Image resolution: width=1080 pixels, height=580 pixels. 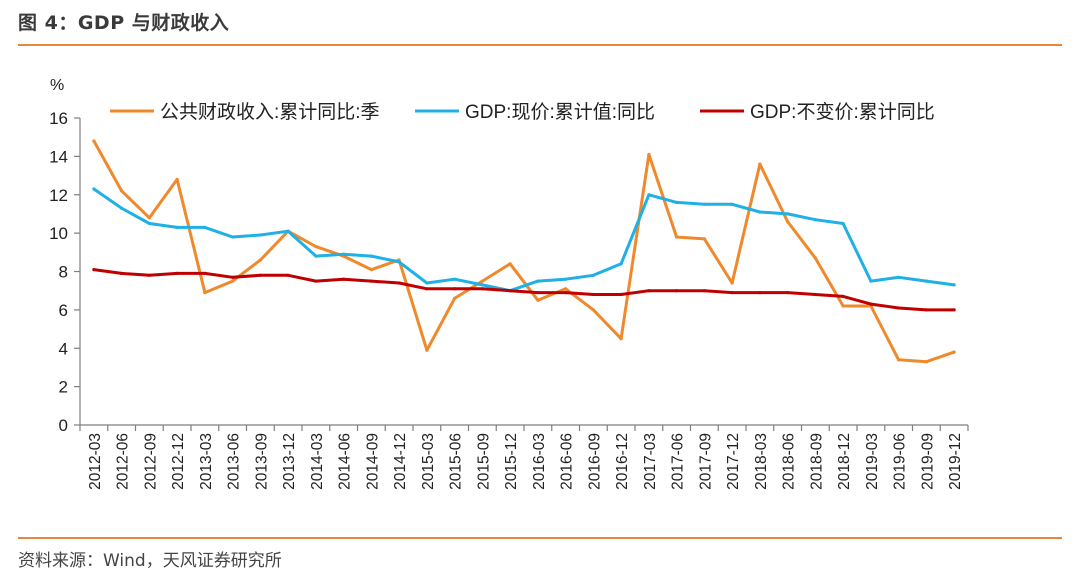 What do you see at coordinates (372, 461) in the screenshot?
I see `x-tick-label: 2014-09` at bounding box center [372, 461].